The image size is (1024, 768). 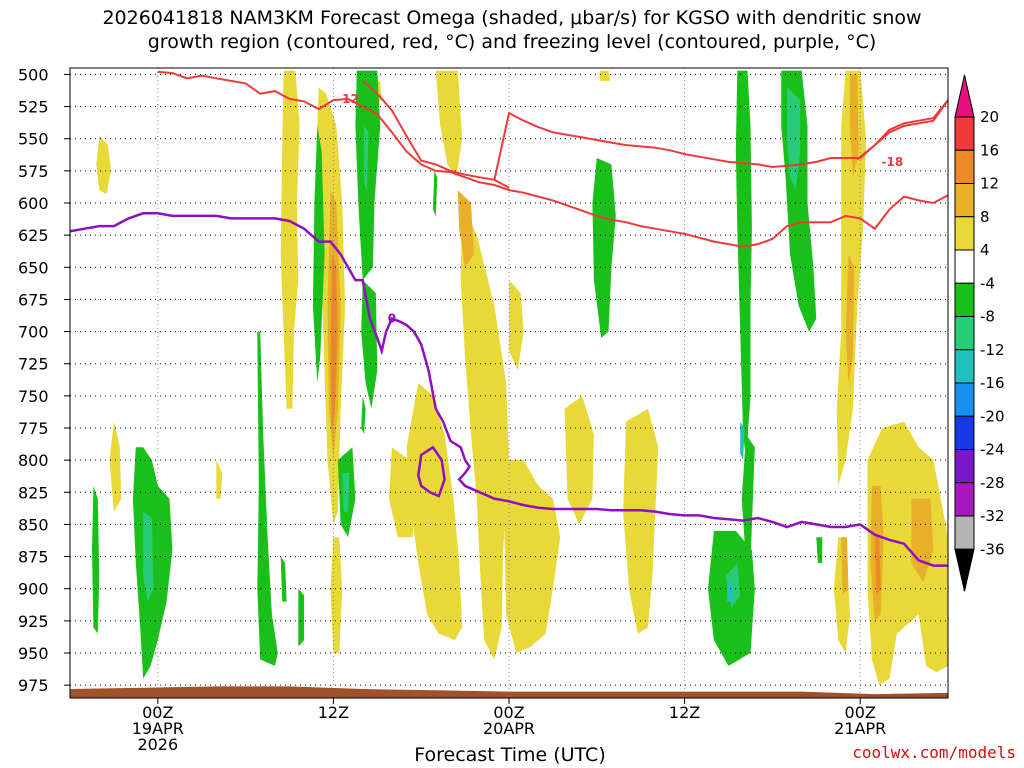 I want to click on colorbar-label: -36, so click(x=992, y=549).